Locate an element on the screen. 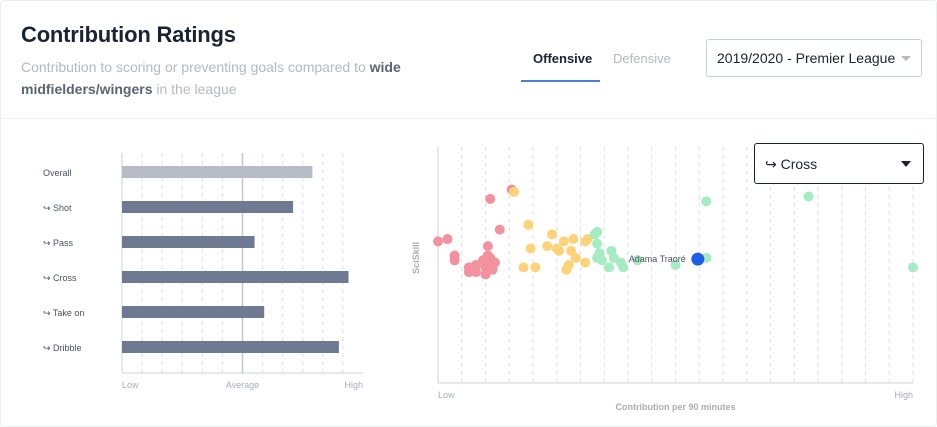  season-select-value: 2019/2020 - Premier League is located at coordinates (806, 58).